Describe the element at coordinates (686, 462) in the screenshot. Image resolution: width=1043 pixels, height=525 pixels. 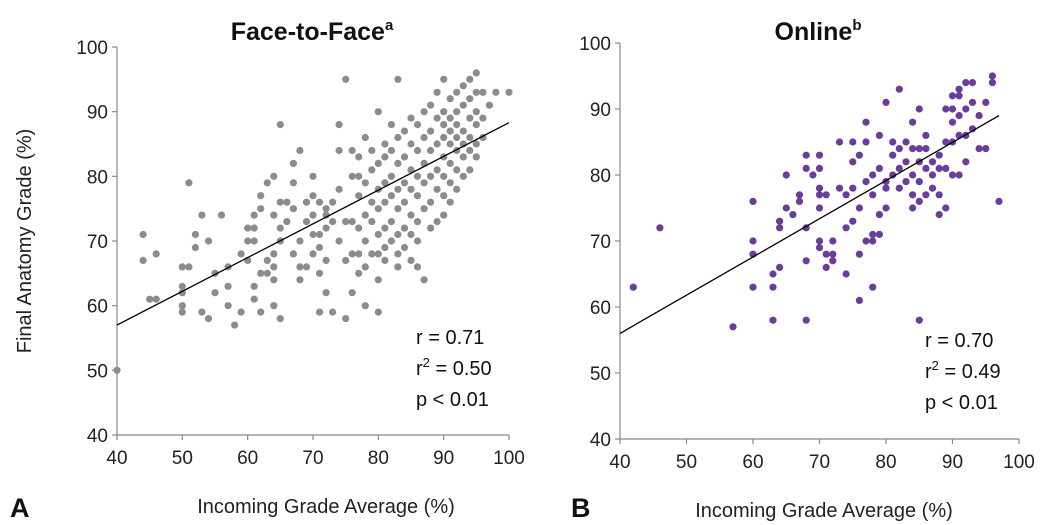
I see `panel-b-x-tick-label: 50` at that location.